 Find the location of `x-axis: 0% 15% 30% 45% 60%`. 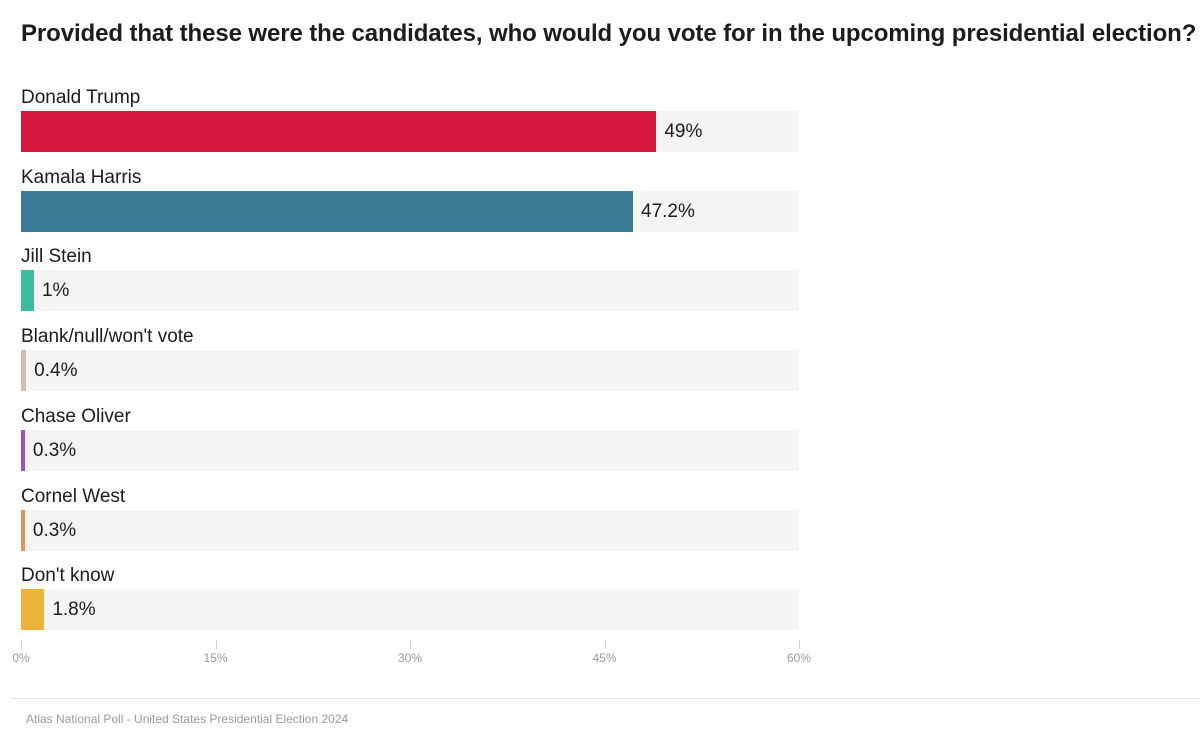

x-axis: 0% 15% 30% 45% 60% is located at coordinates (411, 655).